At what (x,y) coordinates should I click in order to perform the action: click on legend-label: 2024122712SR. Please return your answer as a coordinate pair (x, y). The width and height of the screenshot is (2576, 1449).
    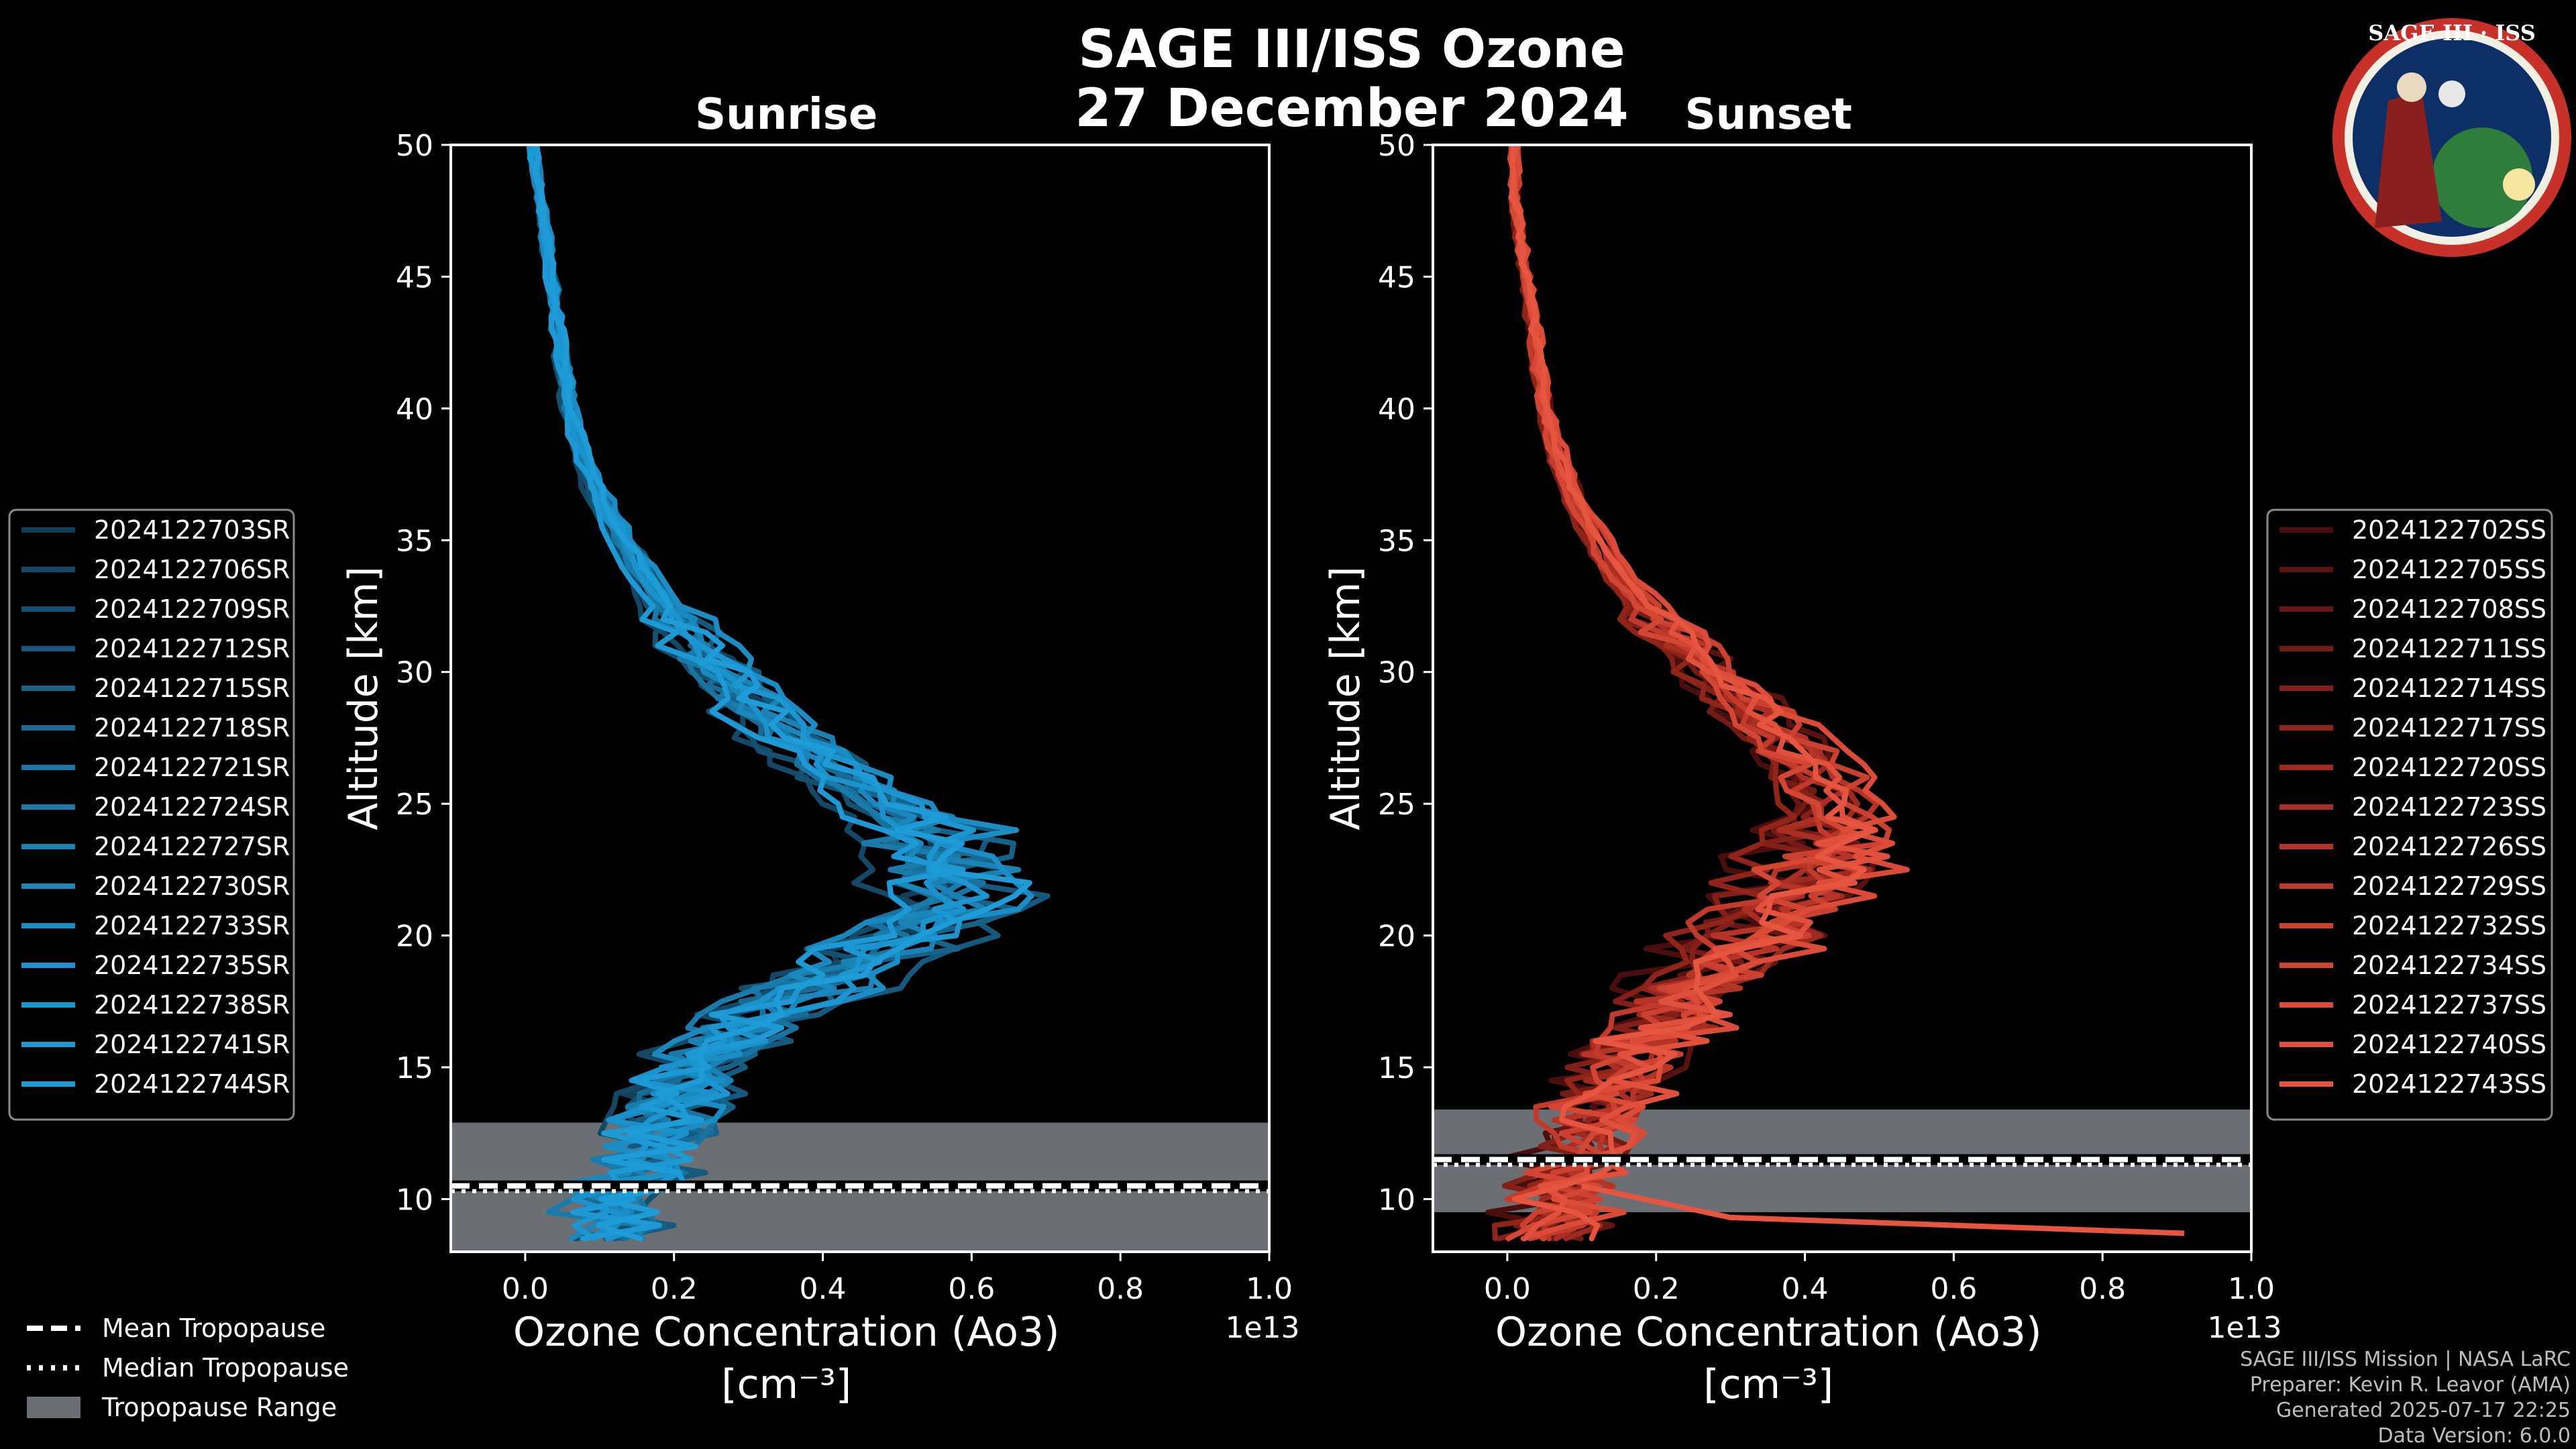
    Looking at the image, I should click on (192, 648).